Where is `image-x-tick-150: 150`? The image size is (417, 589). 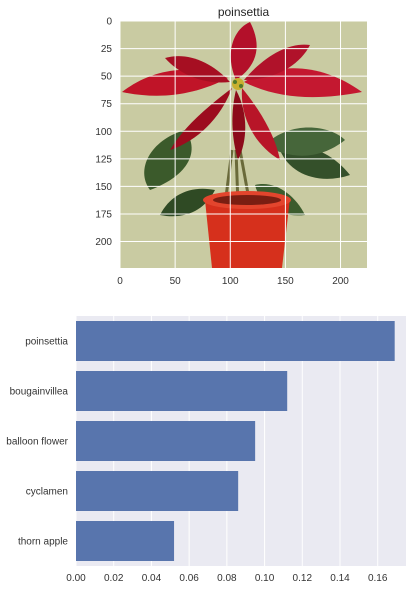
image-x-tick-150: 150 is located at coordinates (285, 281).